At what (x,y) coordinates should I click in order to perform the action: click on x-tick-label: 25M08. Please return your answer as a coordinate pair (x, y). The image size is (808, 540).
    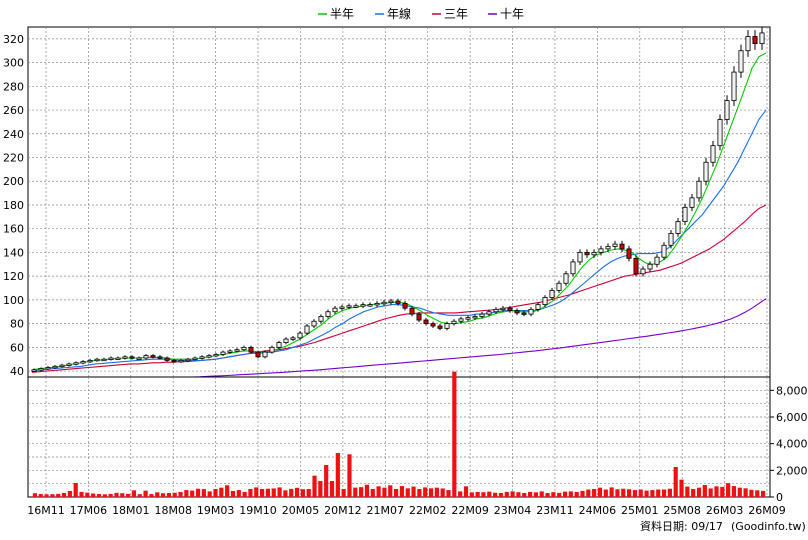
    Looking at the image, I should click on (682, 510).